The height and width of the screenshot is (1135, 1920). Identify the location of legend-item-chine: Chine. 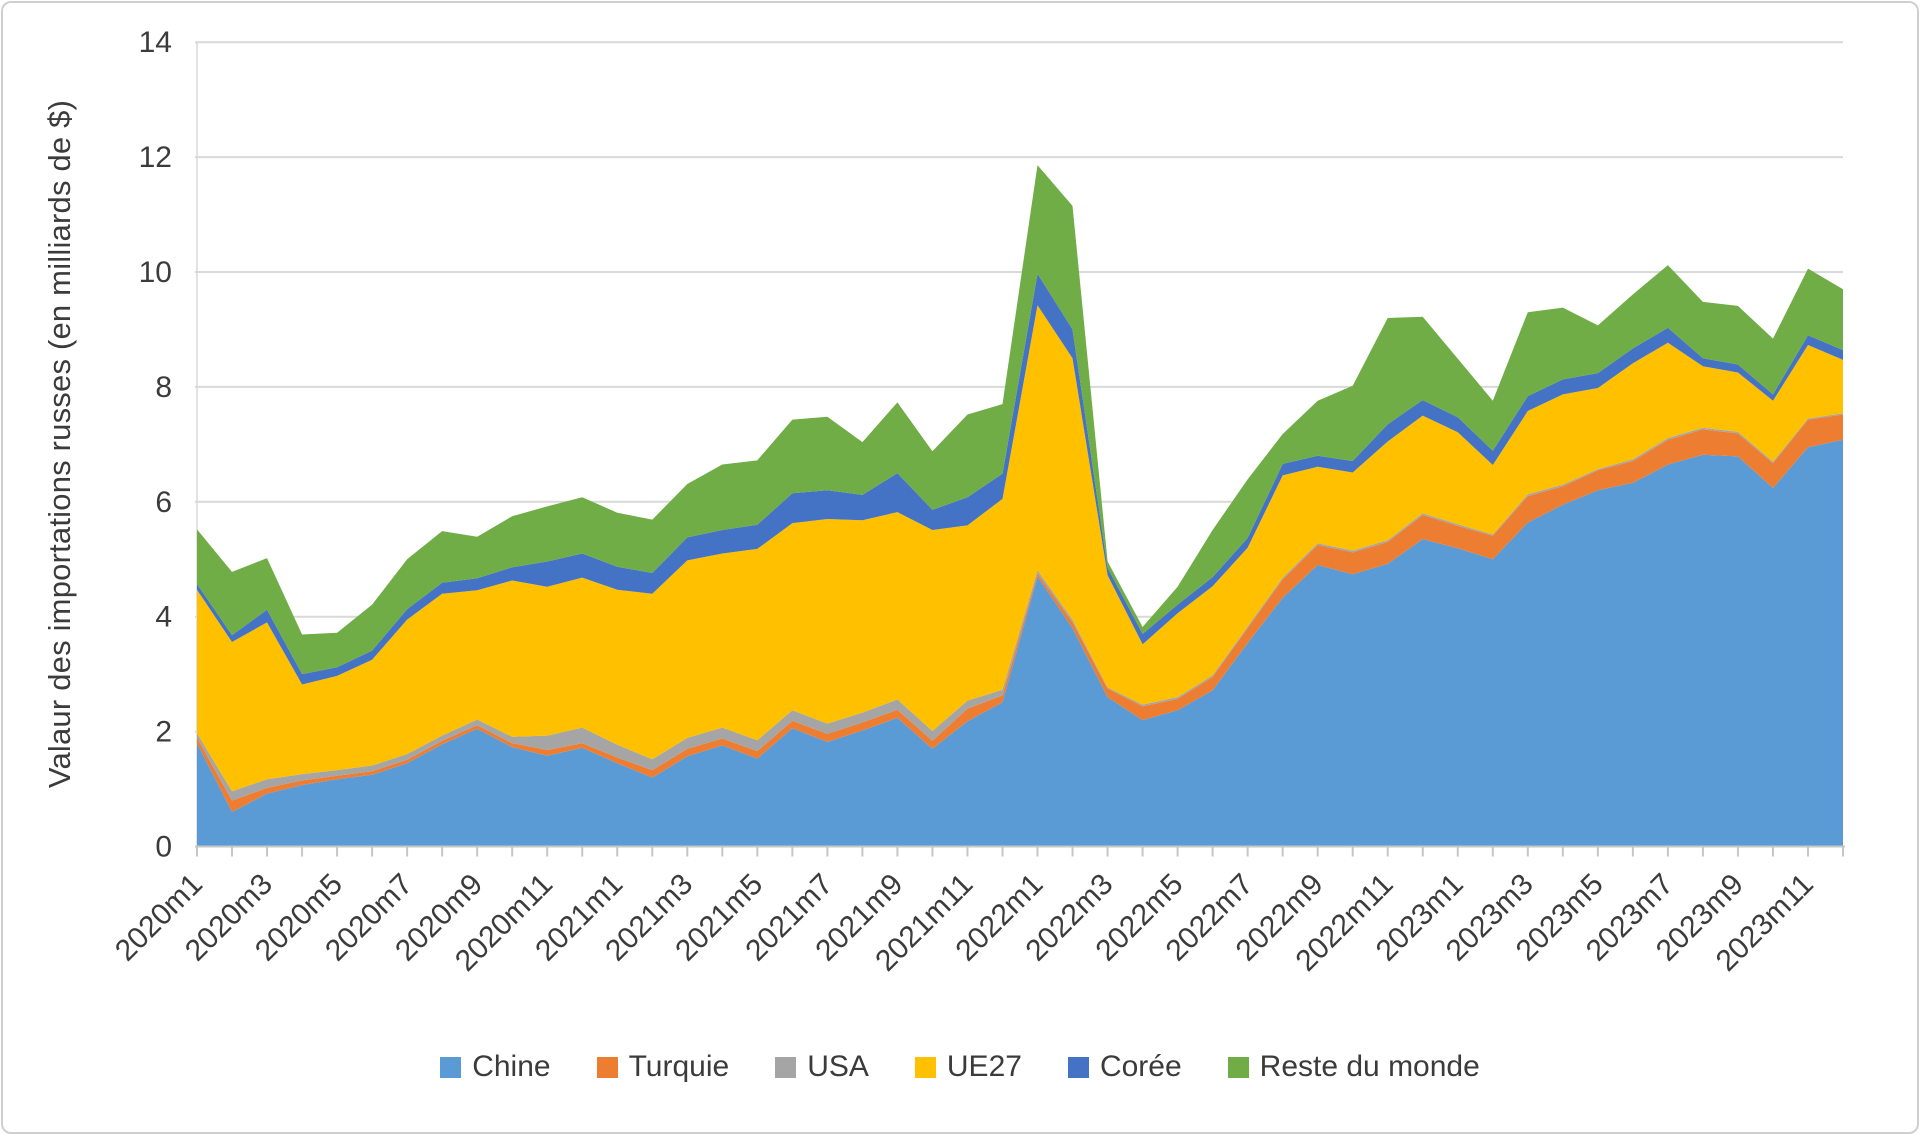
(495, 1067).